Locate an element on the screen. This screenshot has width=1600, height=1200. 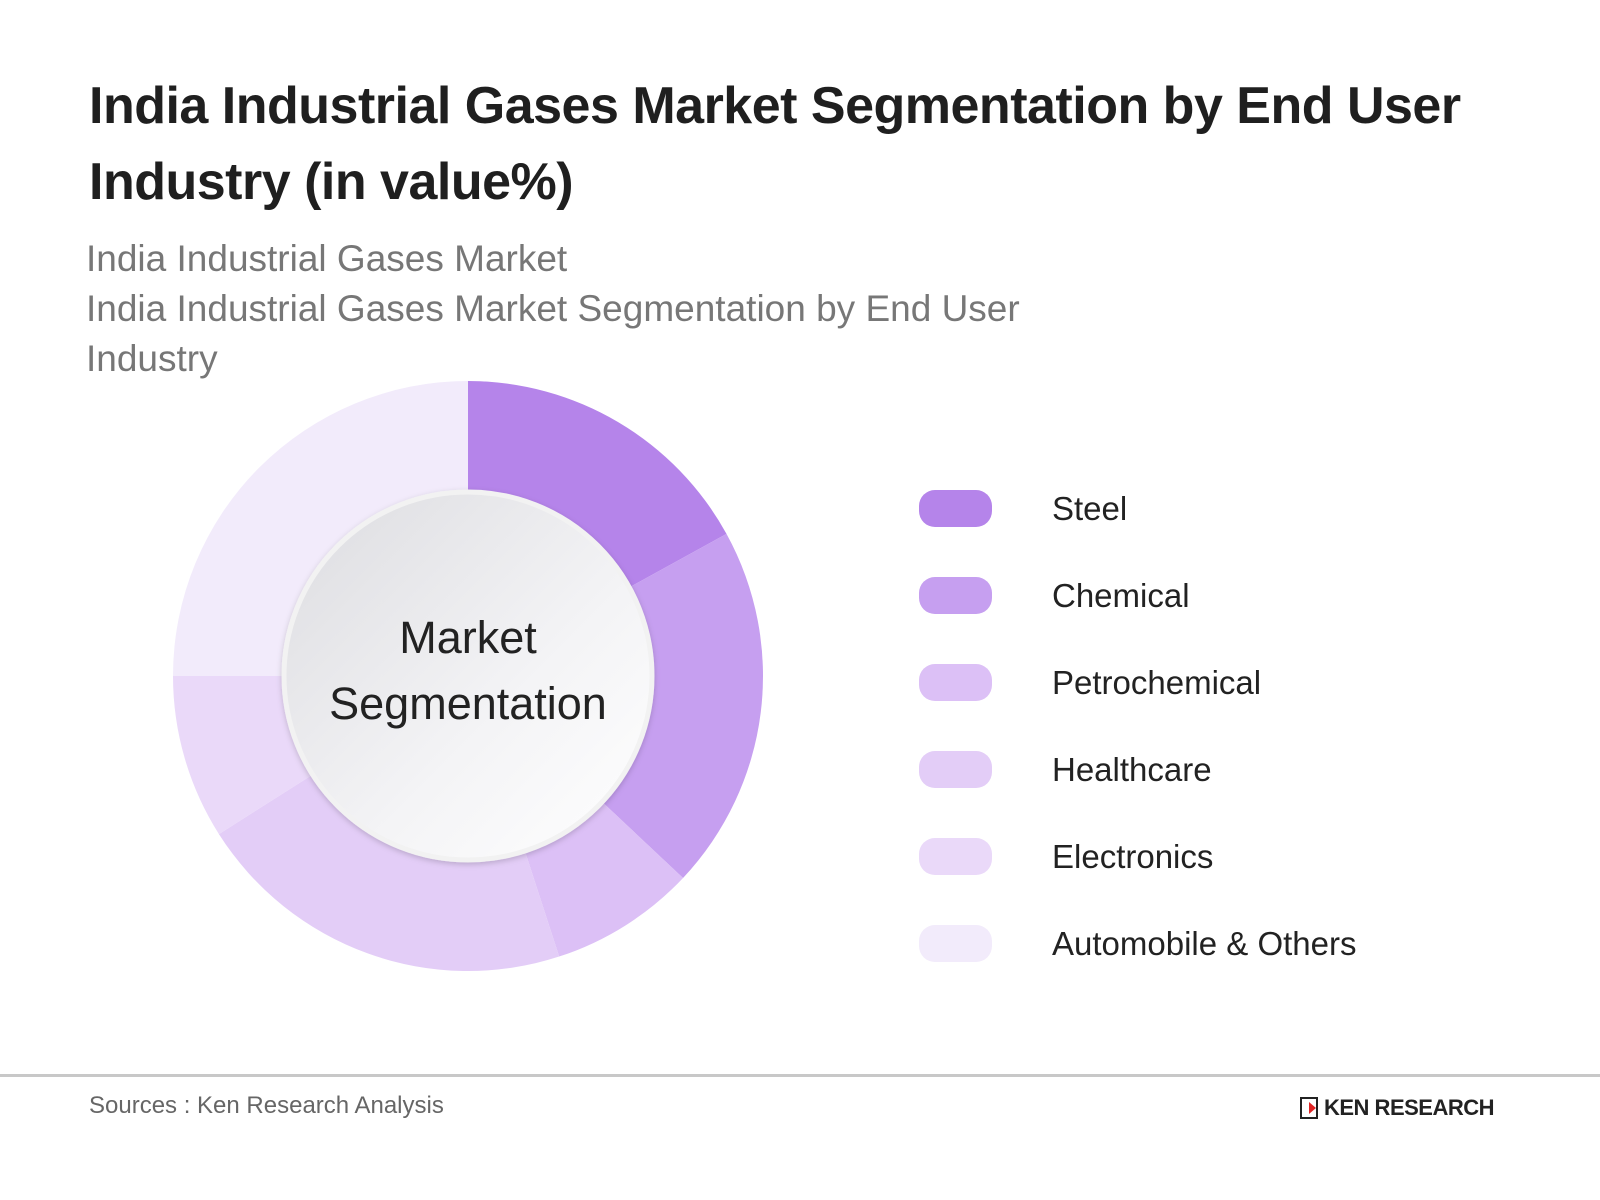
logo-text: KEN RESEARCH is located at coordinates (1409, 1107).